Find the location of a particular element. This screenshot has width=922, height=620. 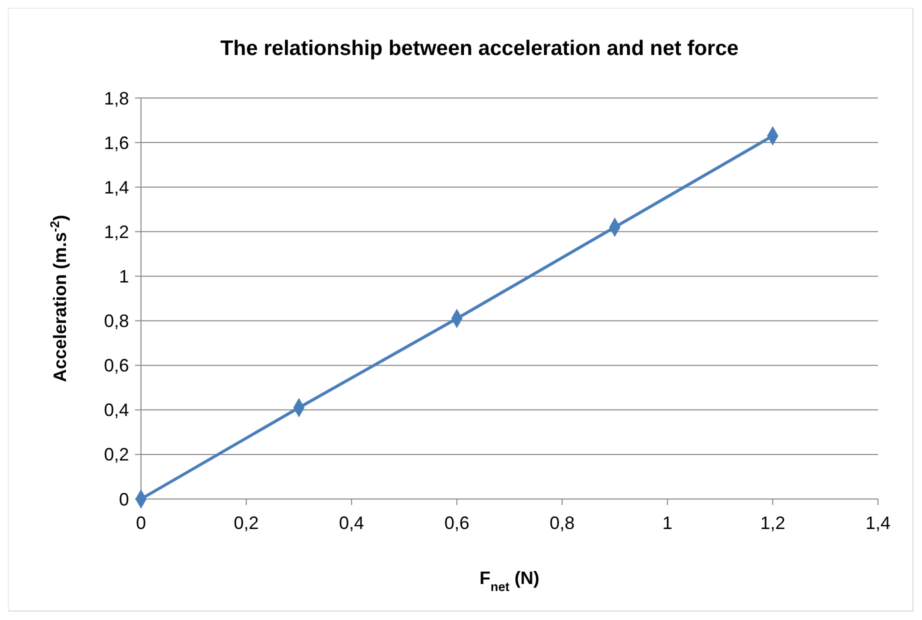

x-axis-title: F$_{net}$ (N) is located at coordinates (510, 581).